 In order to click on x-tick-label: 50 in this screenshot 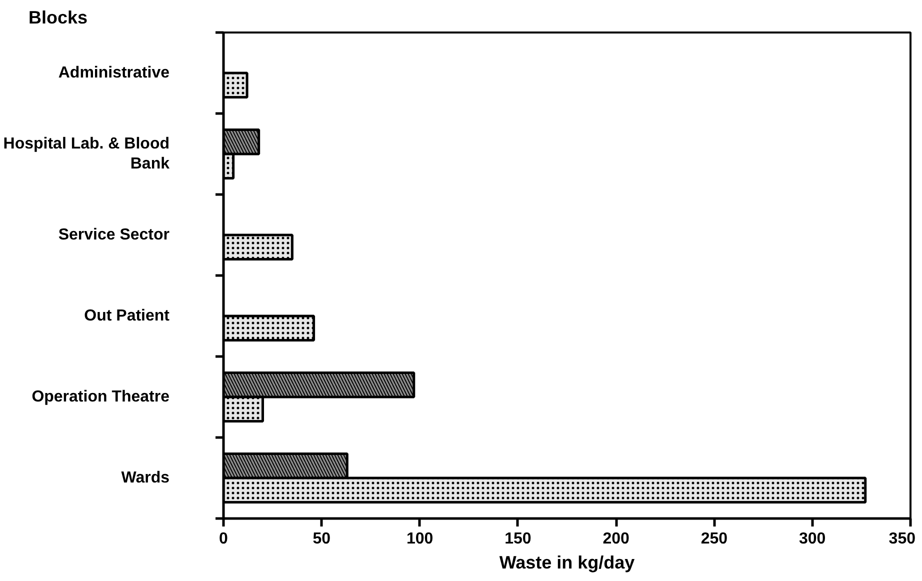, I will do `click(321, 539)`.